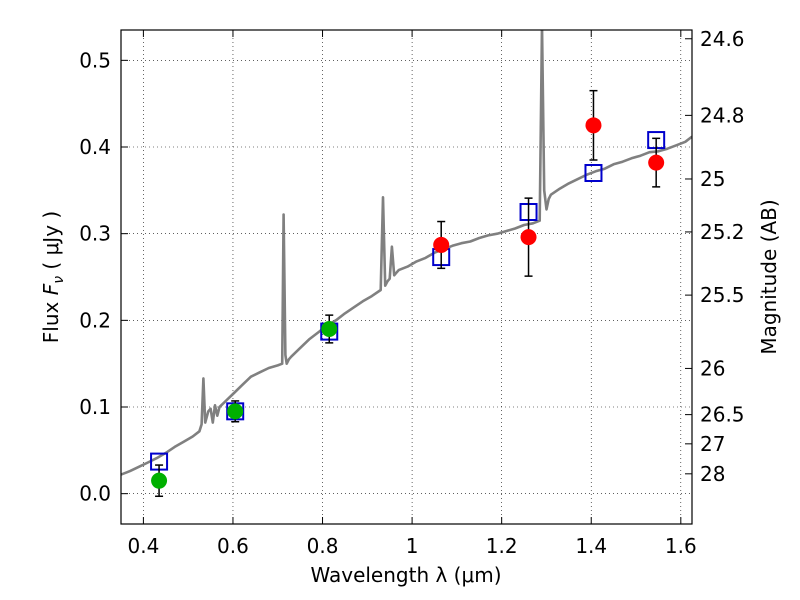 The width and height of the screenshot is (800, 600). Describe the element at coordinates (95, 234) in the screenshot. I see `y-tick-label: 0.3` at that location.